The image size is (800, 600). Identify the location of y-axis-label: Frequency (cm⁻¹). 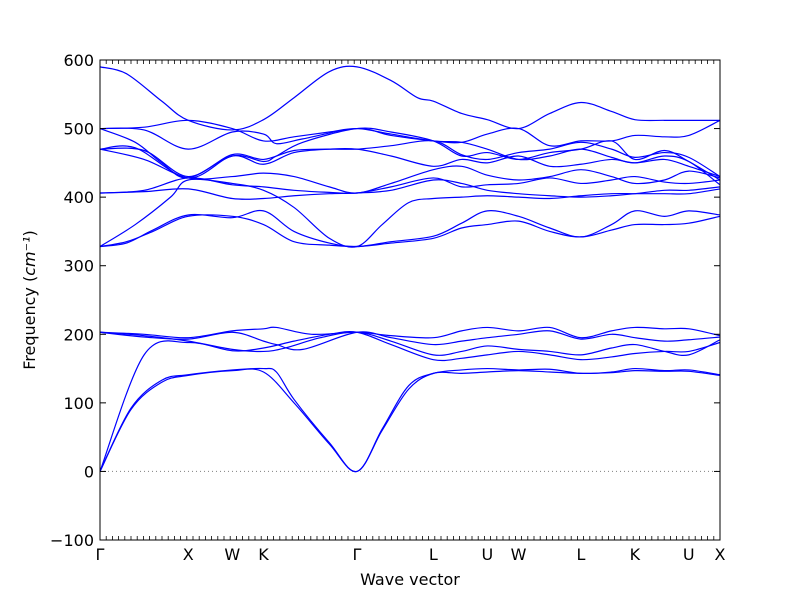
(29, 300).